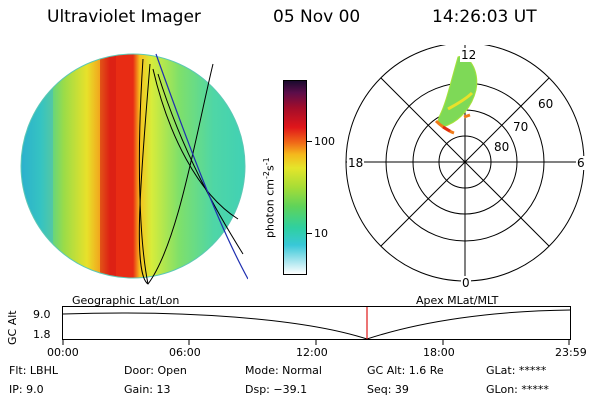 This screenshot has height=400, width=600. Describe the element at coordinates (484, 17) in the screenshot. I see `time-label: 14:26:03 UT` at that location.